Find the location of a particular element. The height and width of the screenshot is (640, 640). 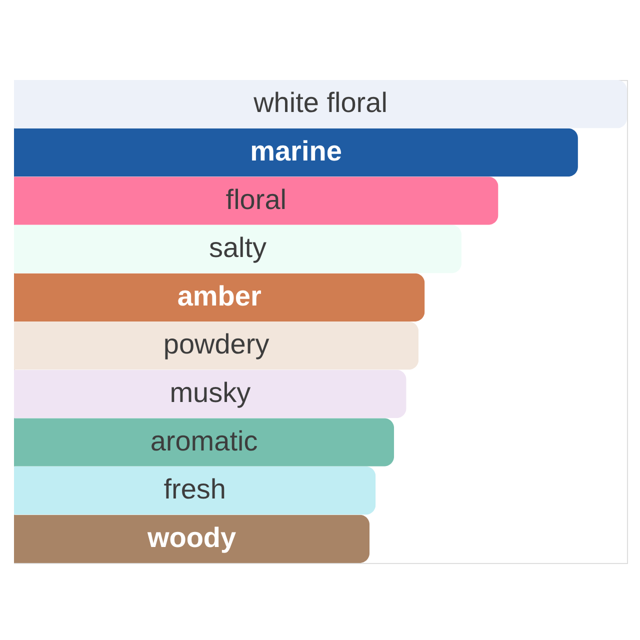

y-tick-label: fresh is located at coordinates (195, 489).